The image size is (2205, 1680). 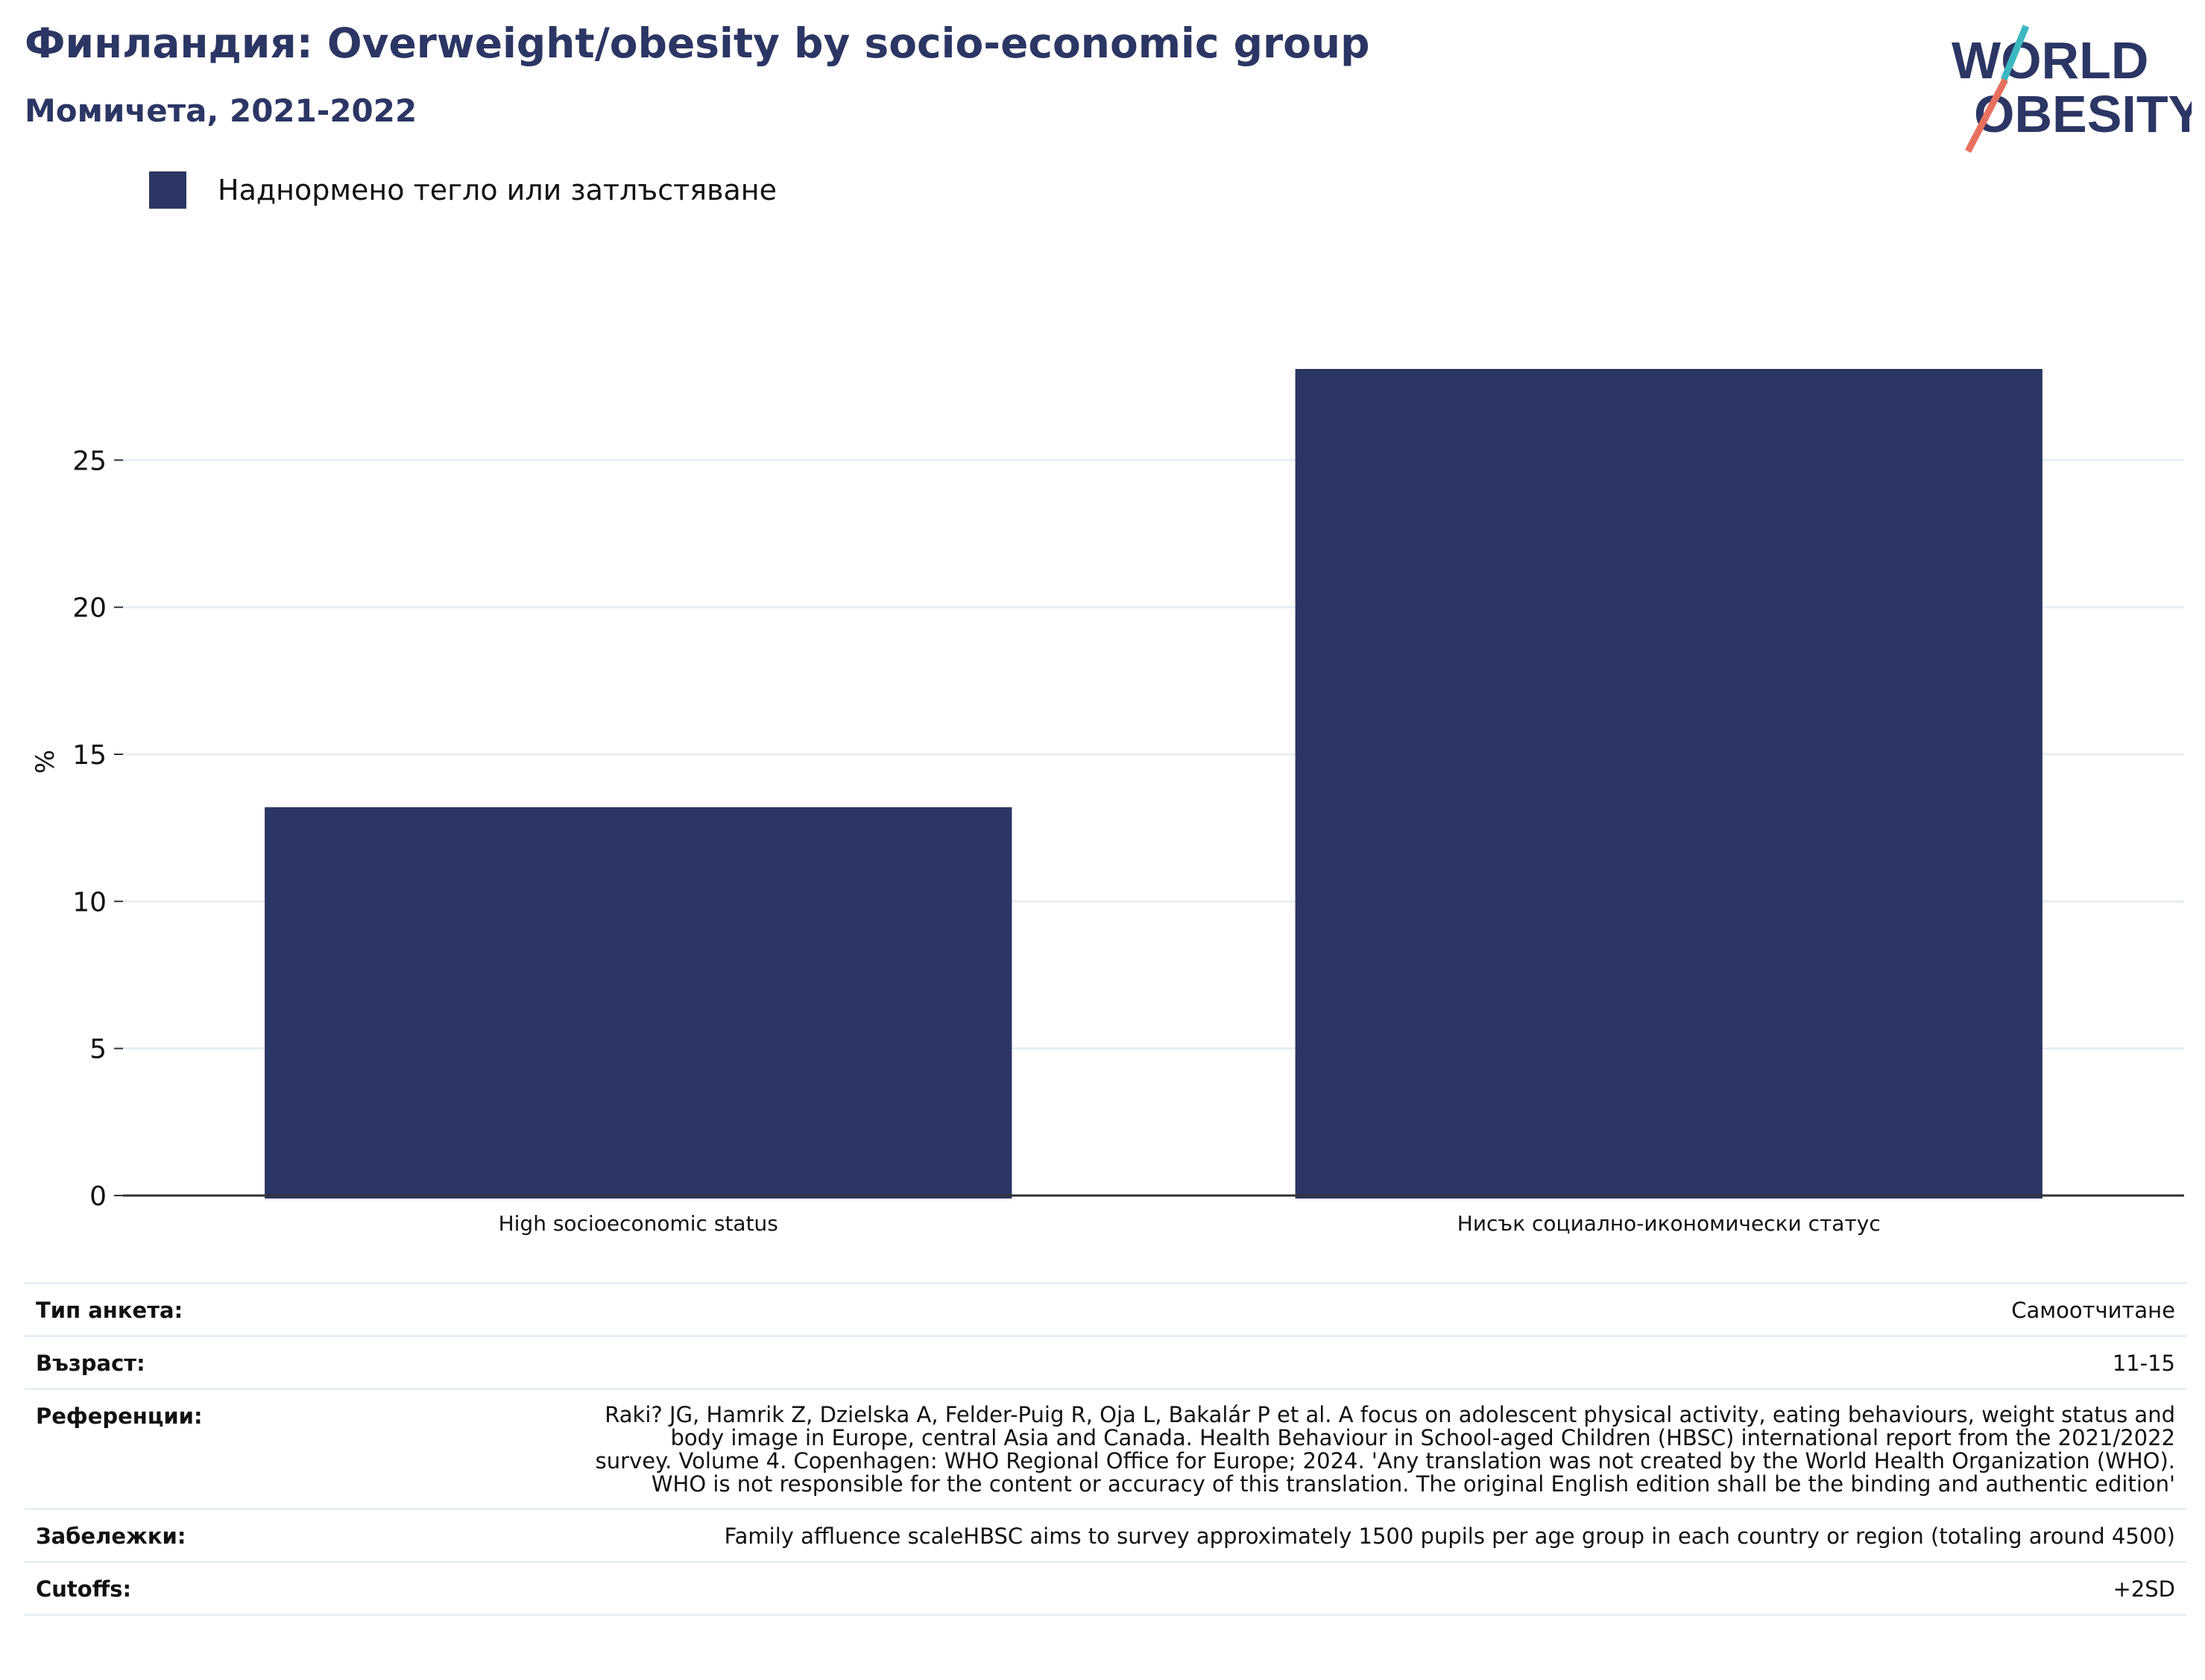 I want to click on meta-key: Възраст:, so click(x=90, y=1363).